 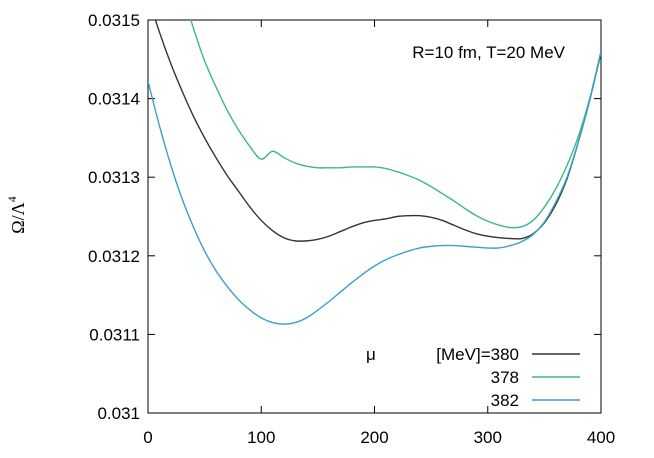 What do you see at coordinates (114, 20) in the screenshot?
I see `y-tick-label: 0.0315` at bounding box center [114, 20].